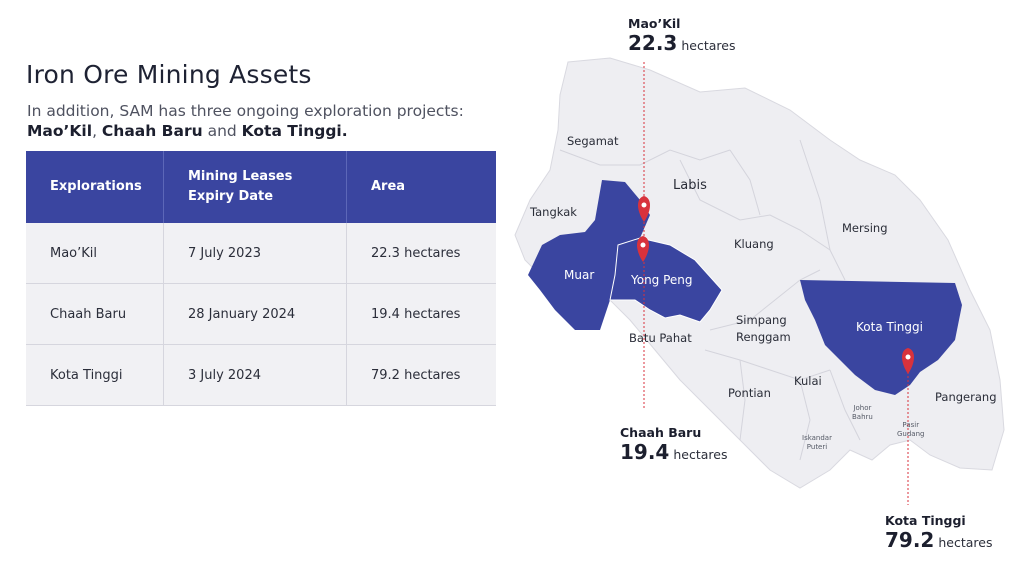 This screenshot has width=1024, height=587. What do you see at coordinates (644, 209) in the screenshot?
I see `pin-maokil-icon` at bounding box center [644, 209].